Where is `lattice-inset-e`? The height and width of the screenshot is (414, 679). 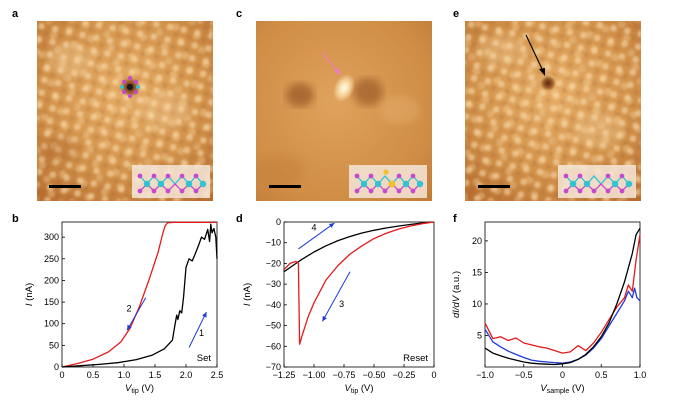
lattice-inset-e is located at coordinates (597, 181).